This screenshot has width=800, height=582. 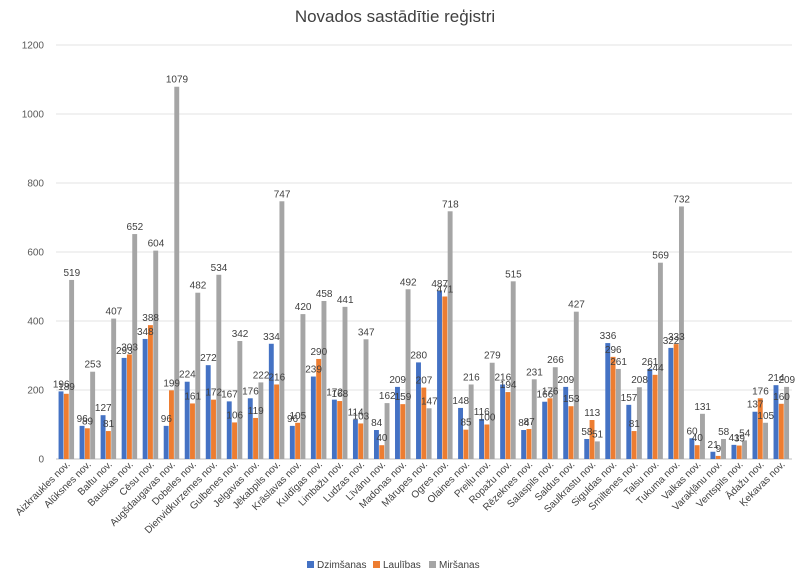 I want to click on data-label: 147, so click(x=429, y=401).